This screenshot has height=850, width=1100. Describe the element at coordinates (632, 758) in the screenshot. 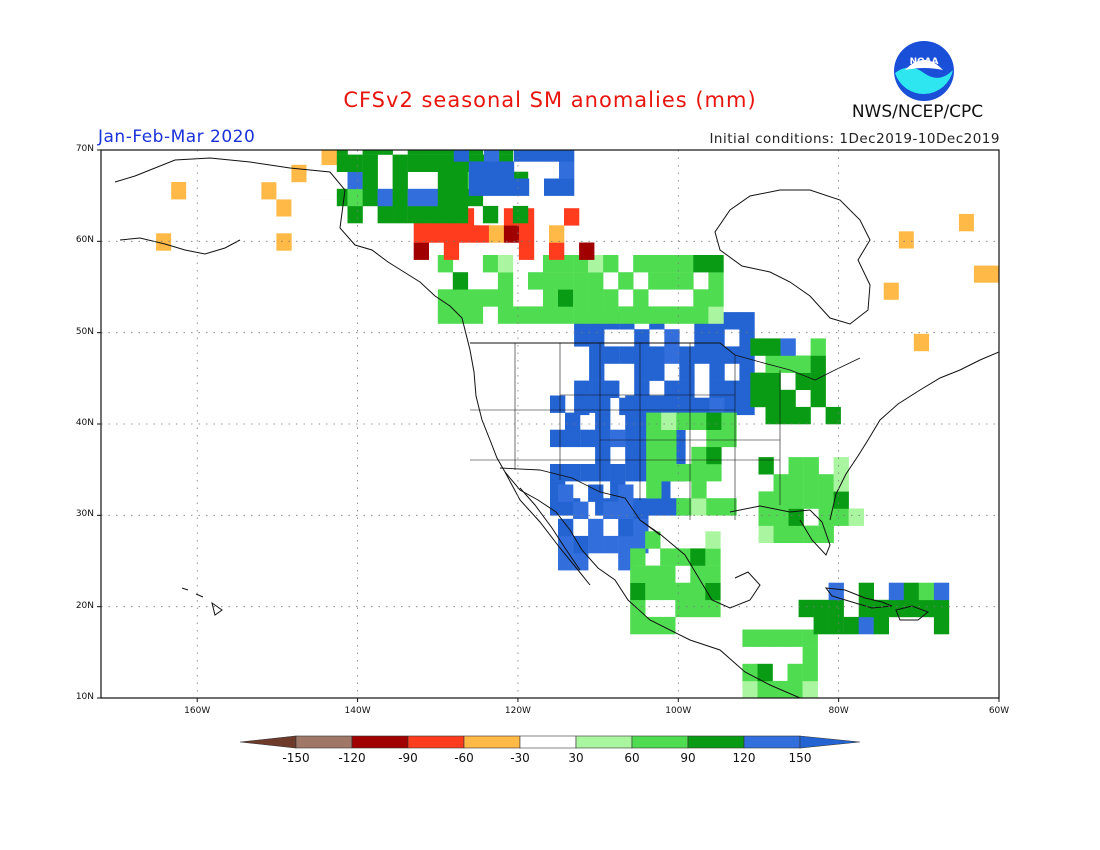

I see `colorbar-label: 60` at that location.